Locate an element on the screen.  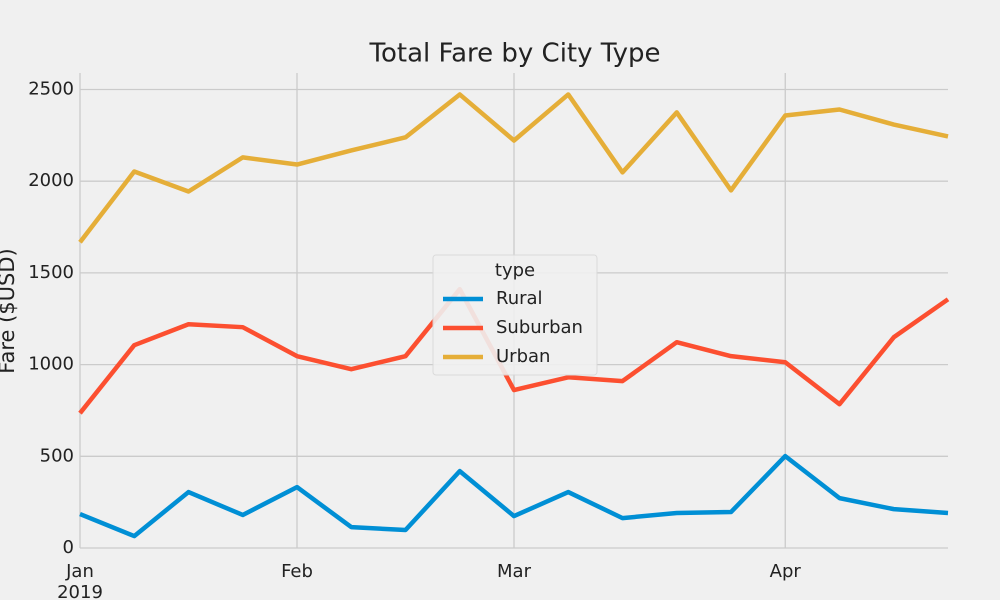
y-axis-label: Fare ($USD) is located at coordinates (9, 310).